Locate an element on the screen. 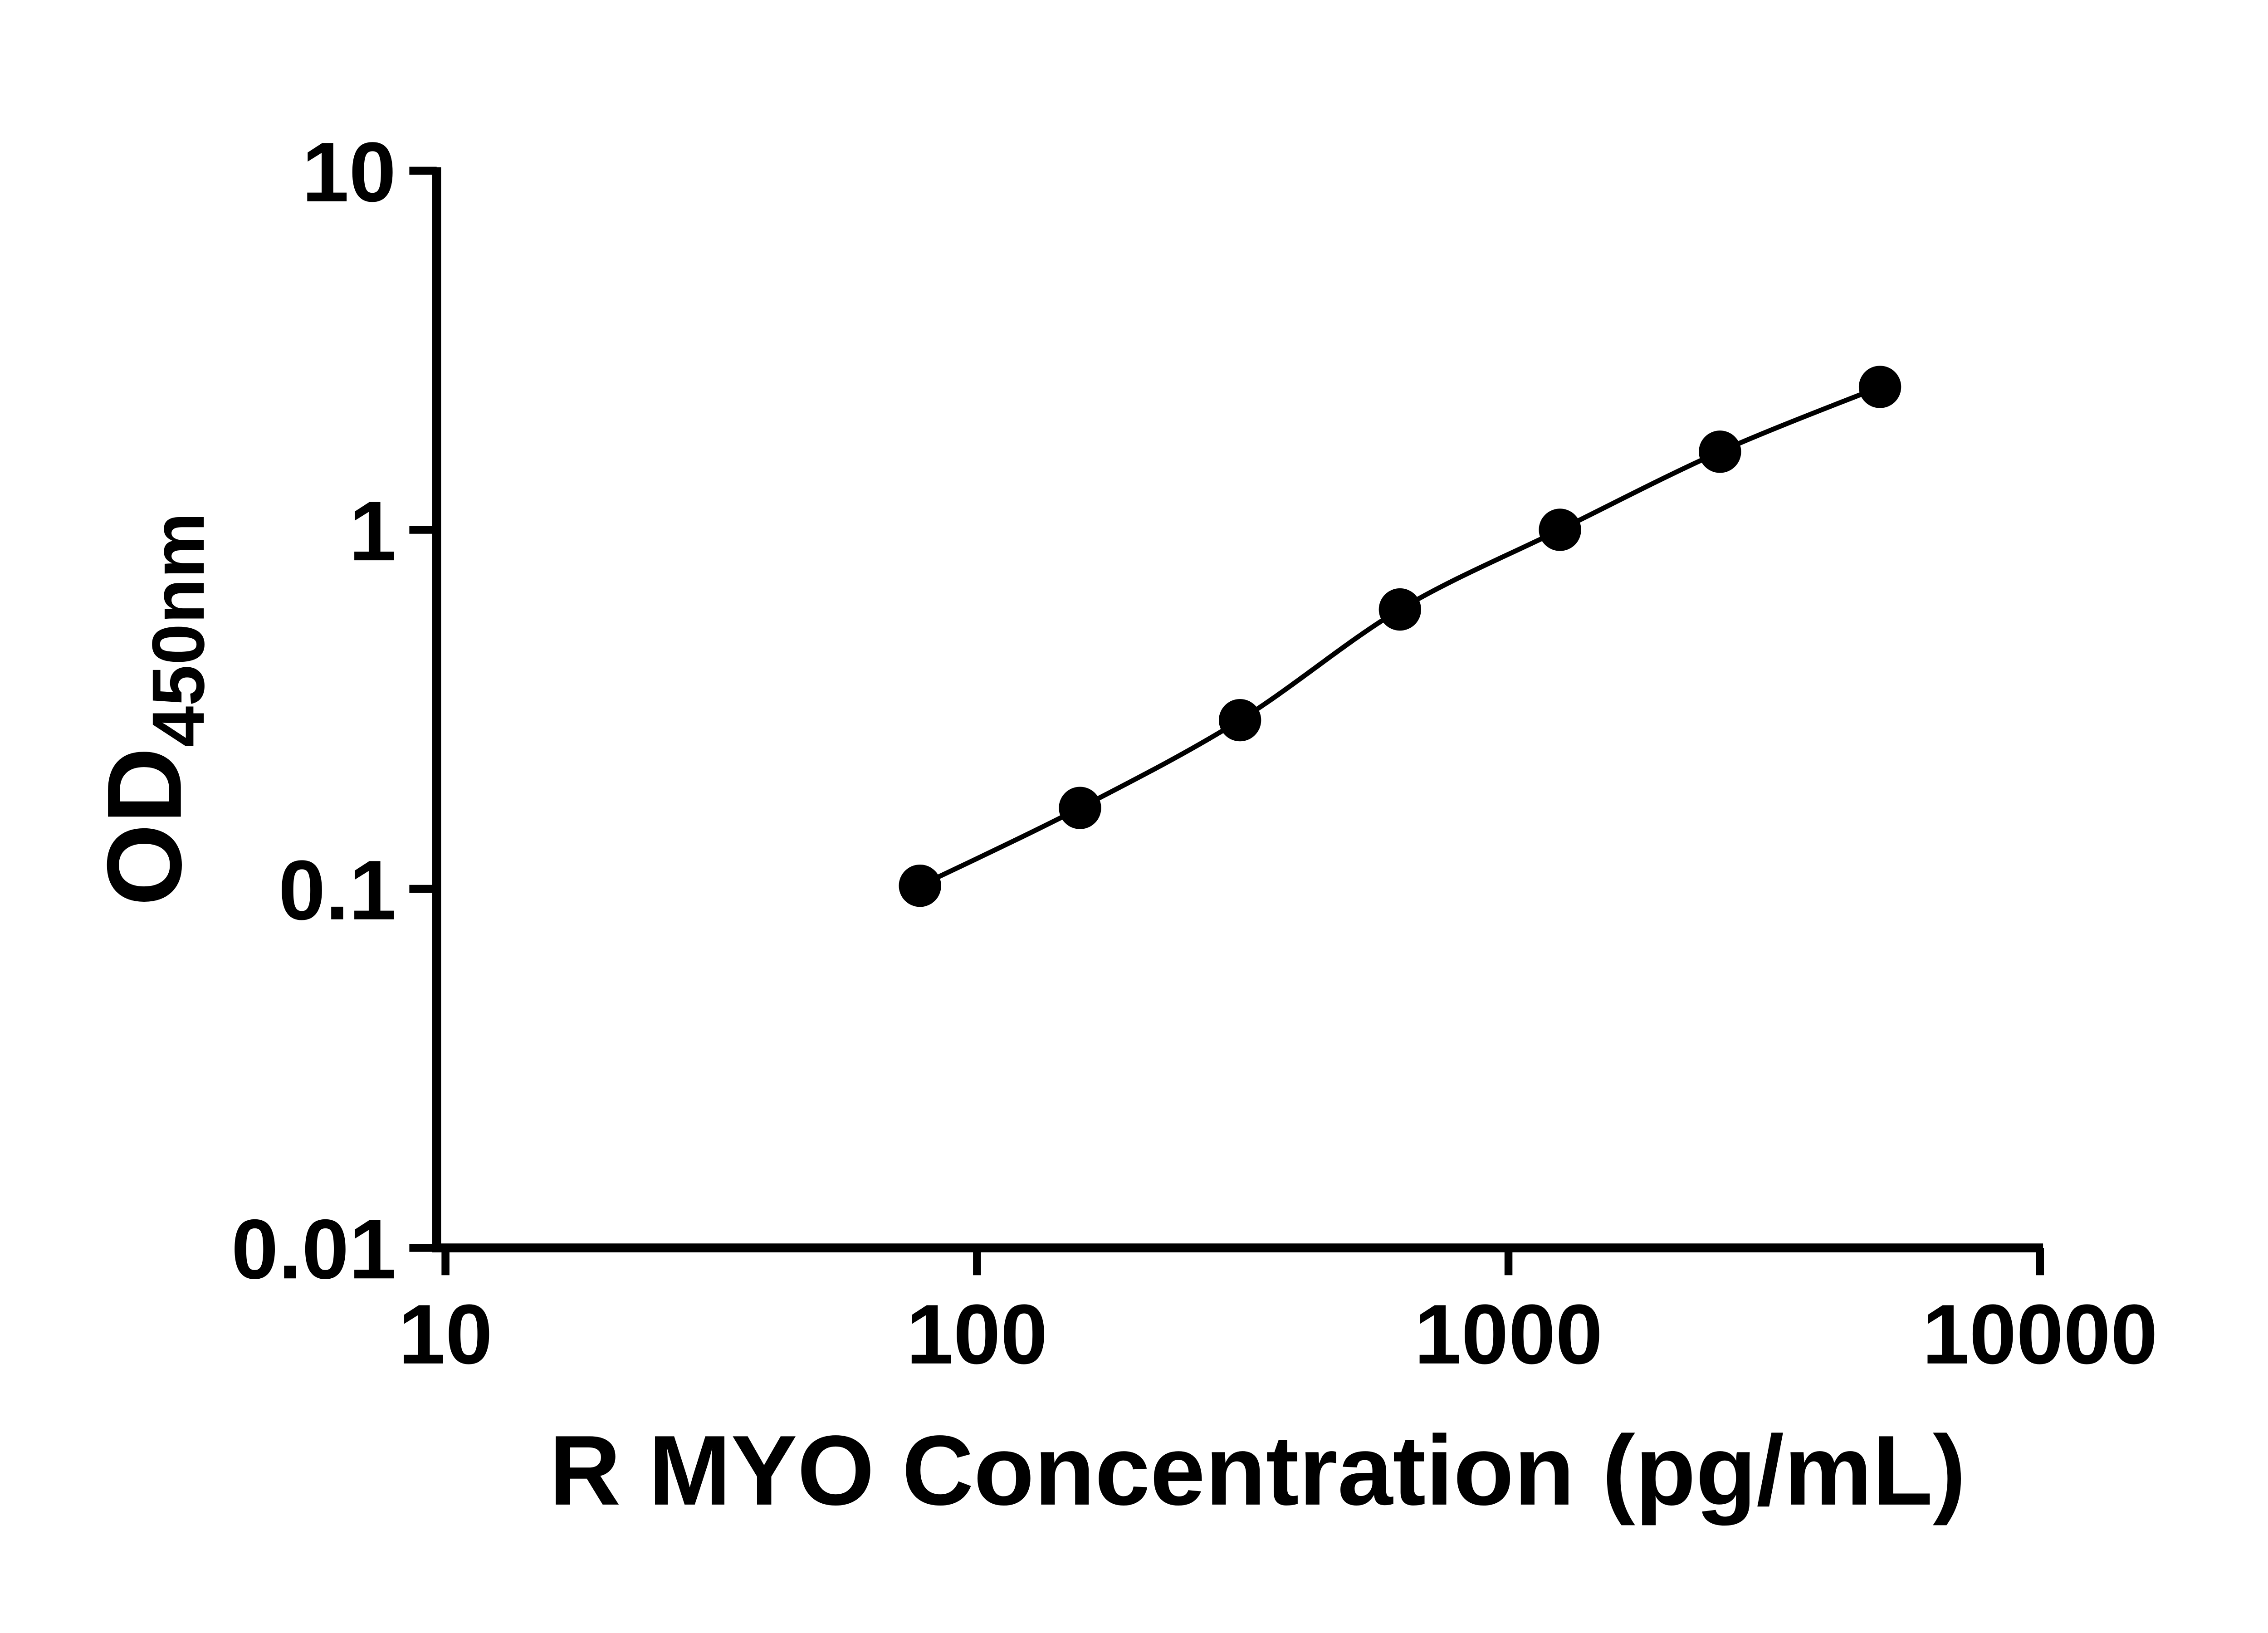 The image size is (2268, 1633). y-tick-label: 0.1 is located at coordinates (338, 890).